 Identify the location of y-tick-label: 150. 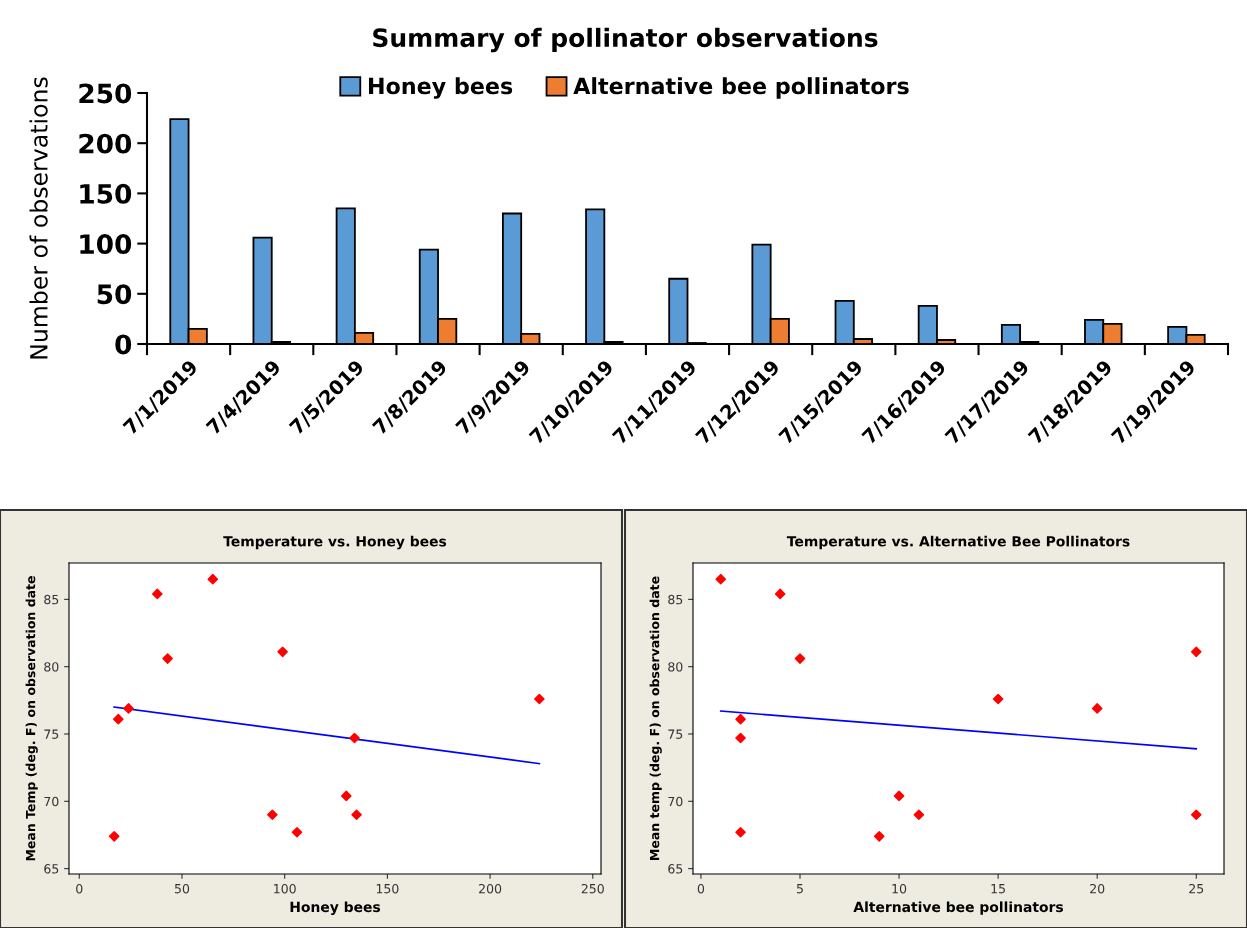
(106, 193).